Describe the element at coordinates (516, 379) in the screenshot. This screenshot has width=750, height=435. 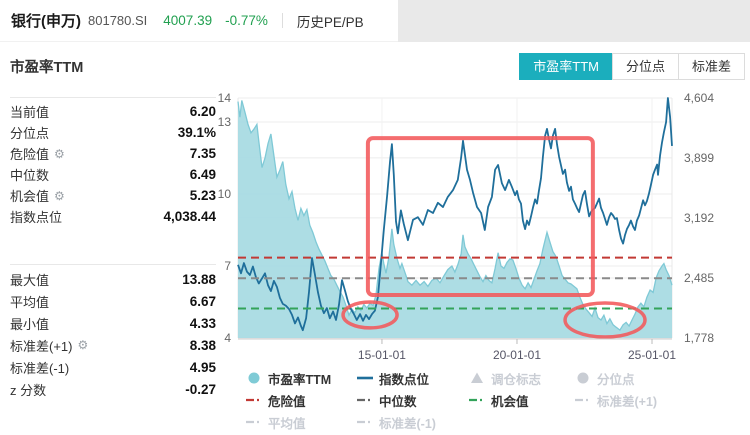
I see `legend-label: 调仓标志` at that location.